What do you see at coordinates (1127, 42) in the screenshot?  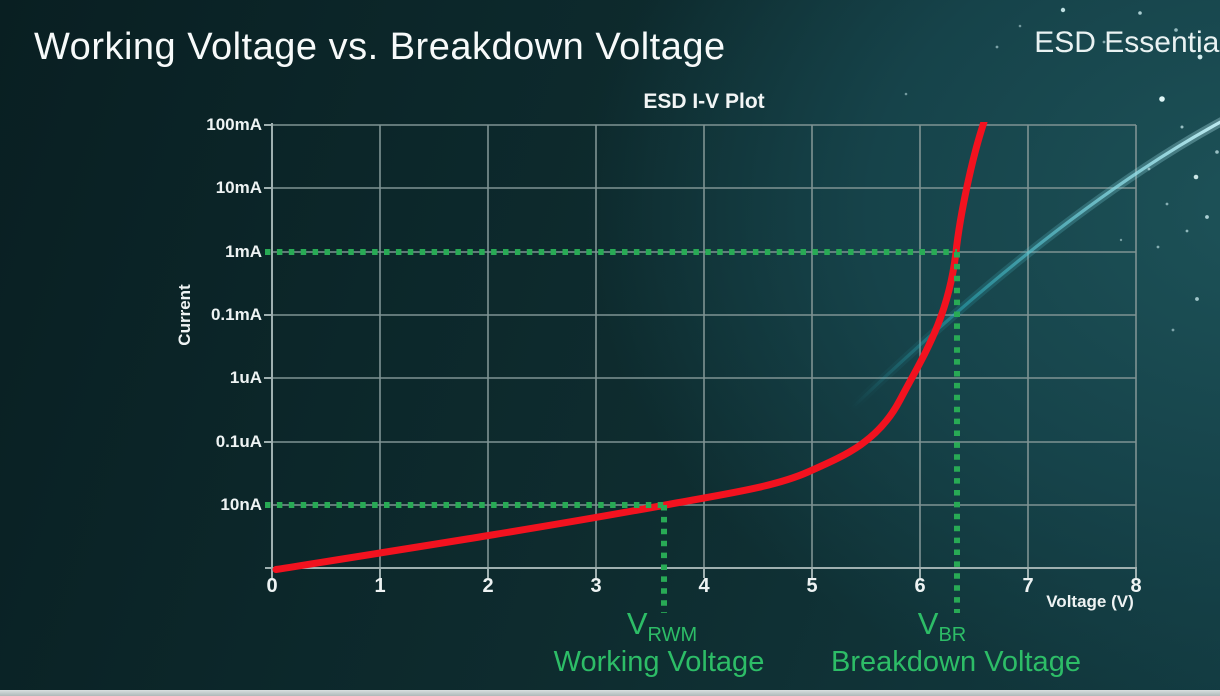 I see `brand-label: ESD Essential` at bounding box center [1127, 42].